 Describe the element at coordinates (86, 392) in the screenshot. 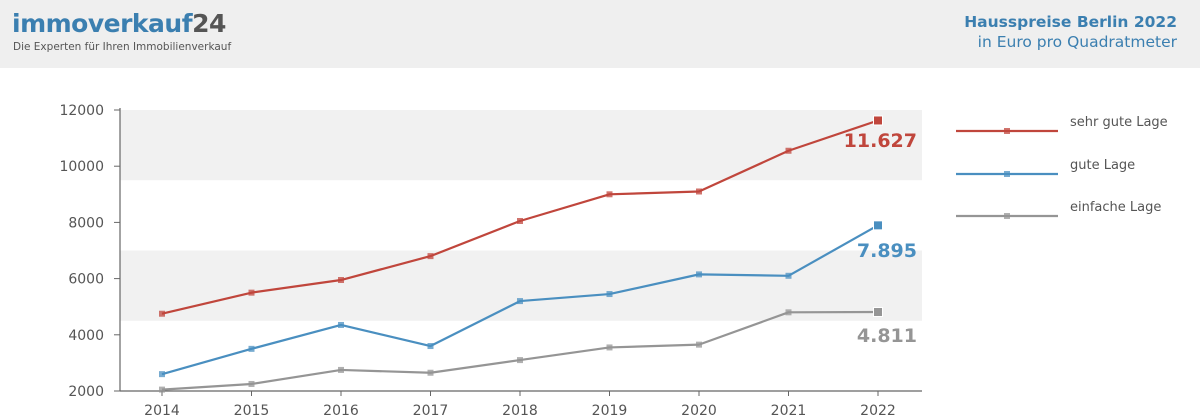

I see `y-tick-label: 2000` at that location.